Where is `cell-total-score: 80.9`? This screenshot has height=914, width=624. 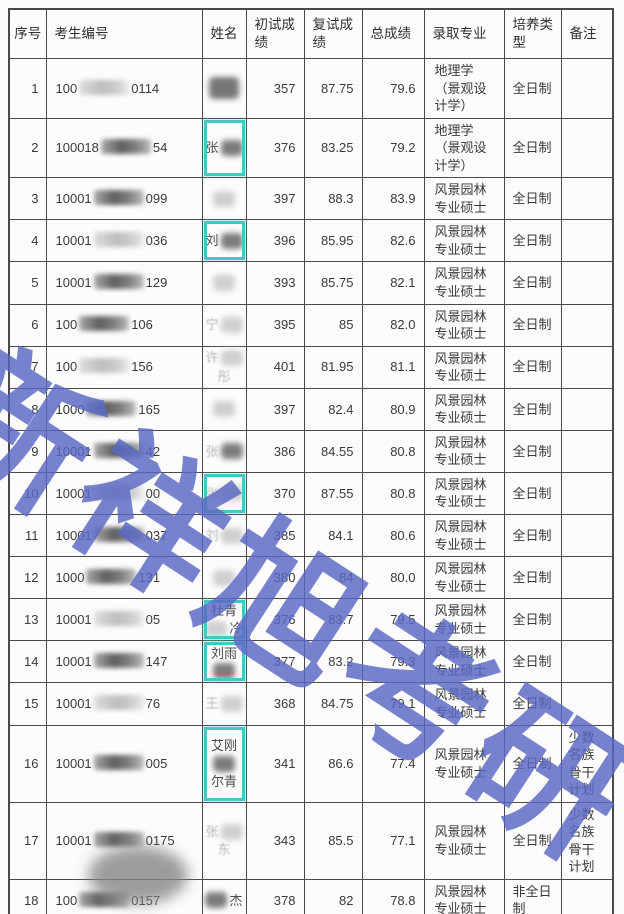
cell-total-score: 80.9 is located at coordinates (393, 409).